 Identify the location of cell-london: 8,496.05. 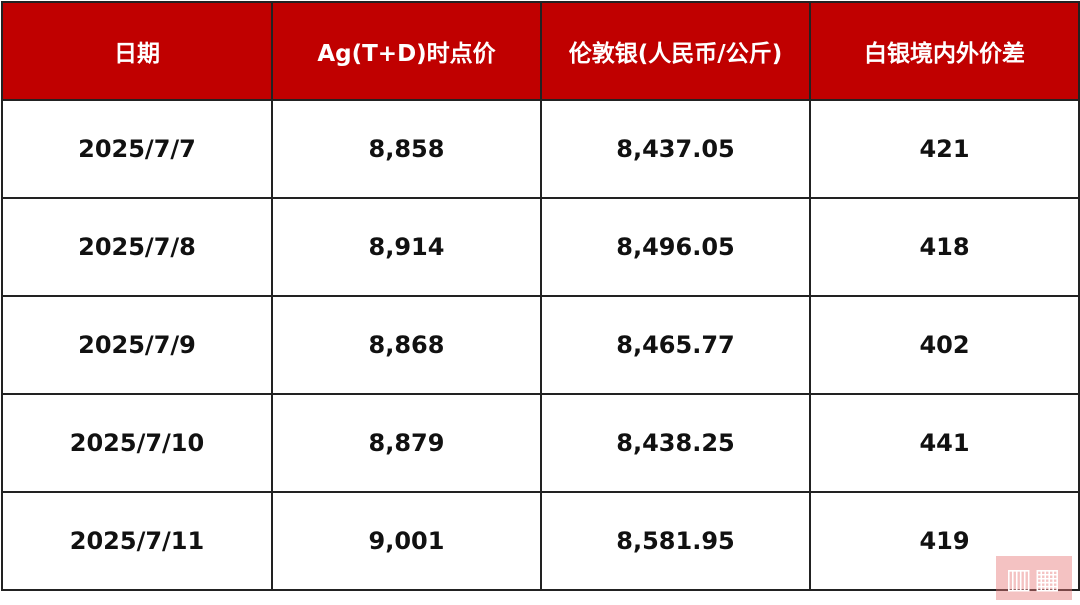
(675, 247).